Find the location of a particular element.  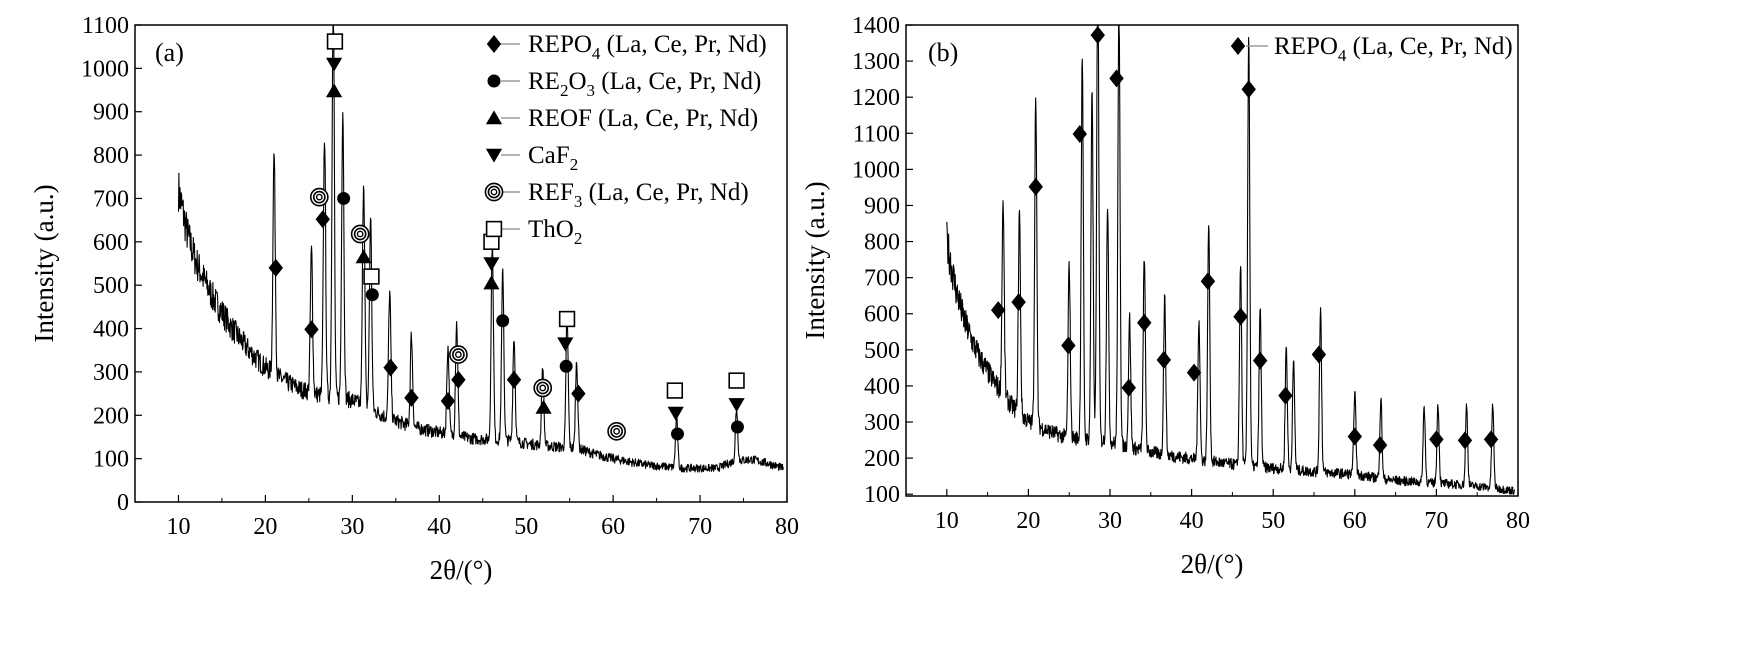

legend-label: ThO2 is located at coordinates (555, 232).